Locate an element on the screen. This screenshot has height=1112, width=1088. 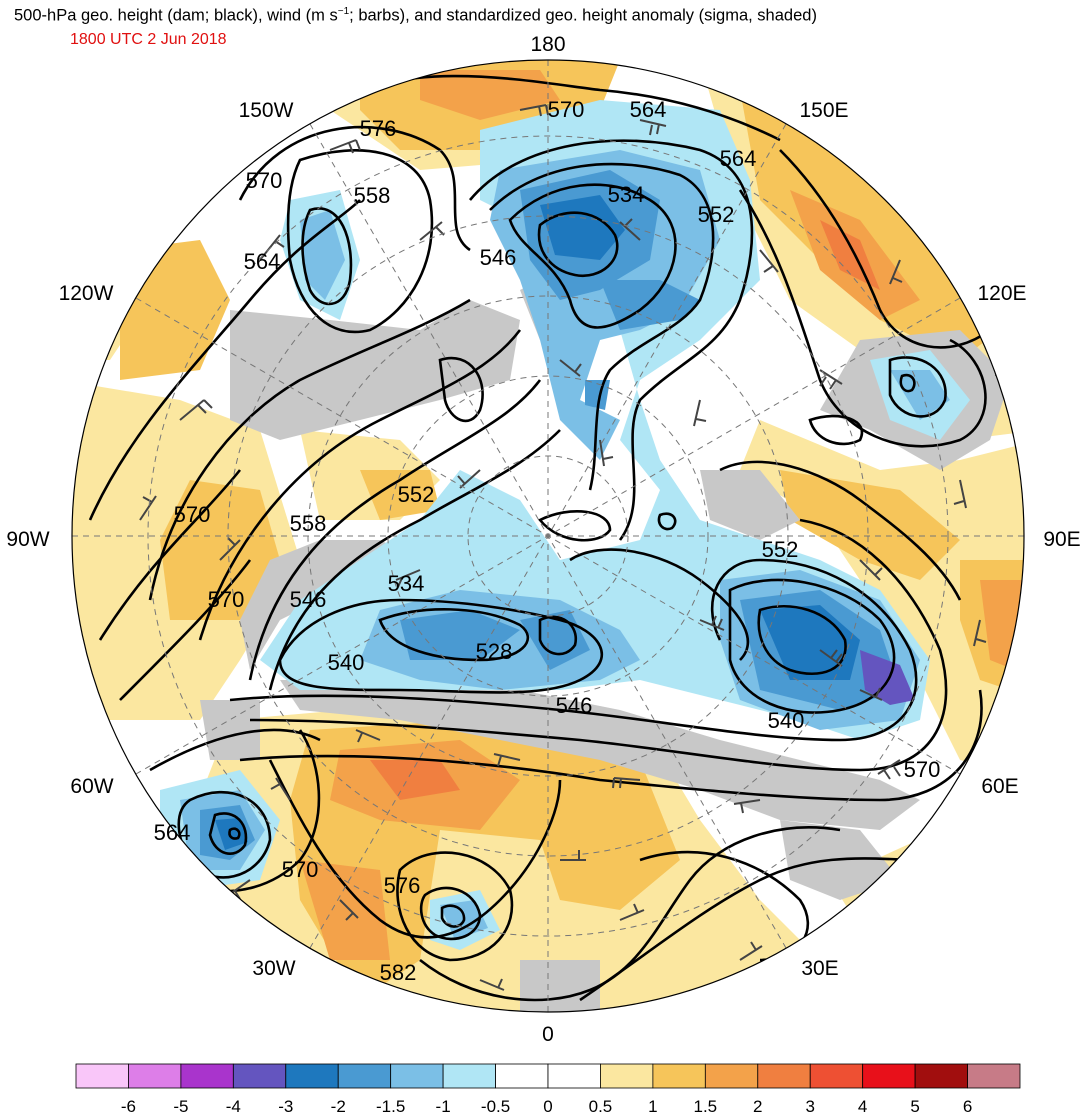
colorbar: -6 -5 -4 -3 -2 -1.5 -1 -0.5 0 0.5 1 1.5 2 3 4 5 6 is located at coordinates (548, 1087).